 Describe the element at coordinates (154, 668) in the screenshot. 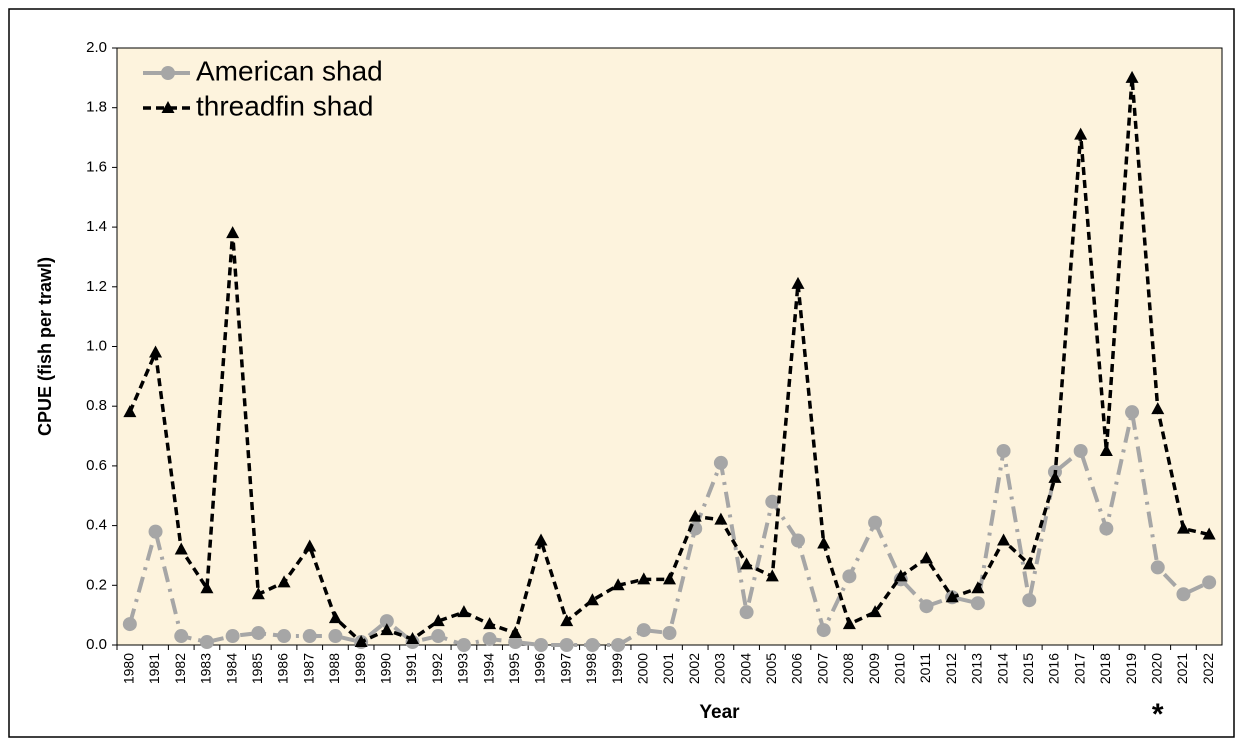

I see `x-tick-label: 1981` at that location.